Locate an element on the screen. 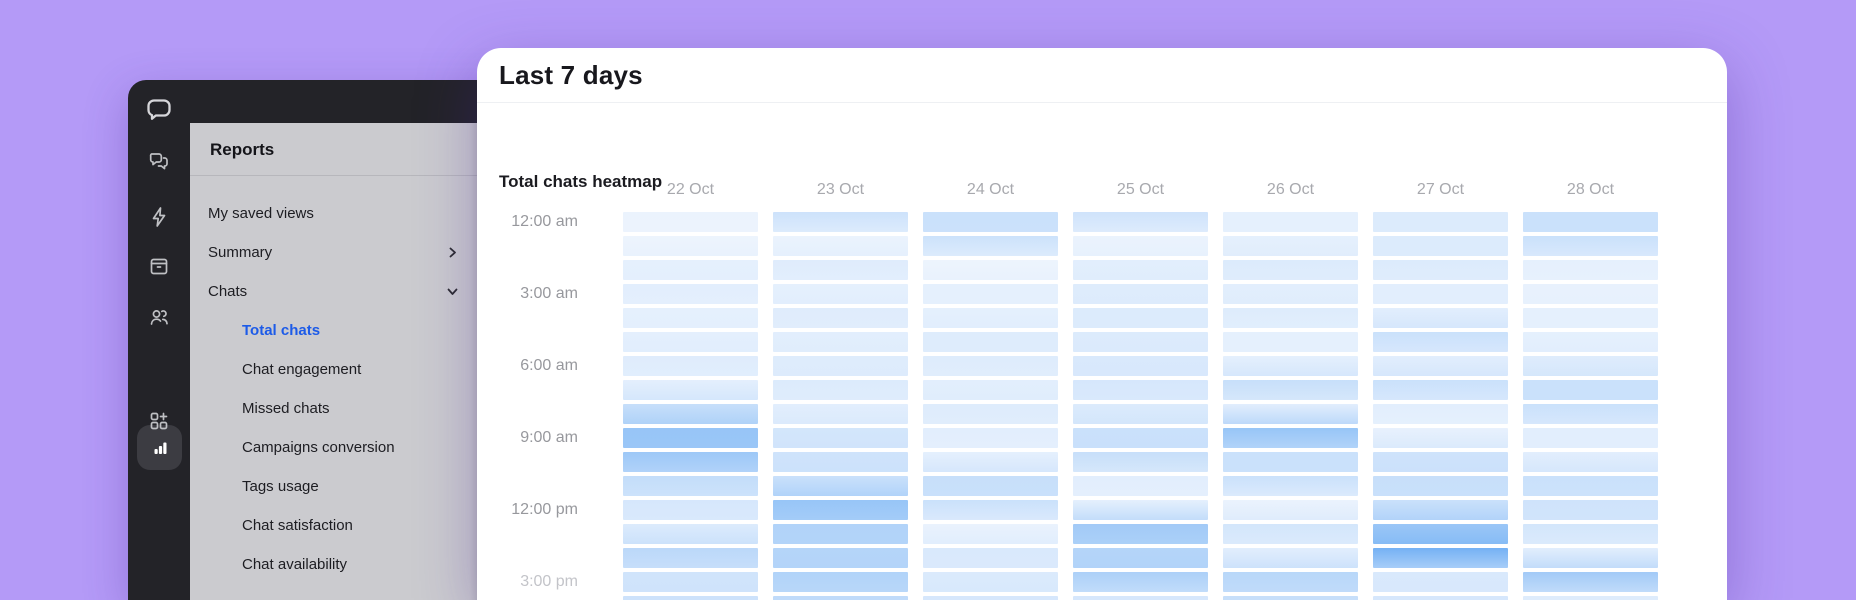 Image resolution: width=1856 pixels, height=600 pixels. chats-icon is located at coordinates (159, 161).